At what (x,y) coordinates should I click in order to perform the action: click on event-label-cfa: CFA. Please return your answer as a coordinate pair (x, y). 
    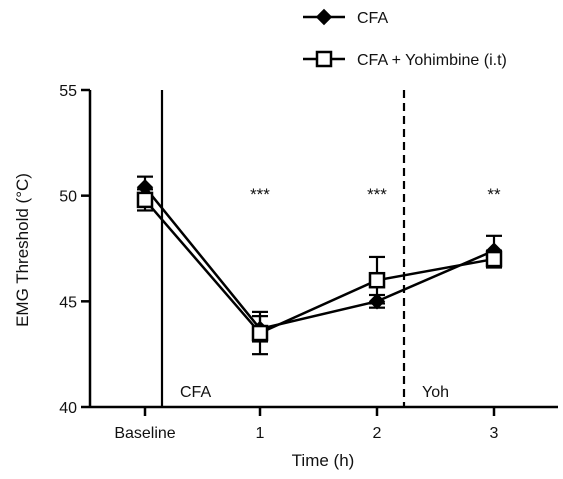
    Looking at the image, I should click on (195, 392).